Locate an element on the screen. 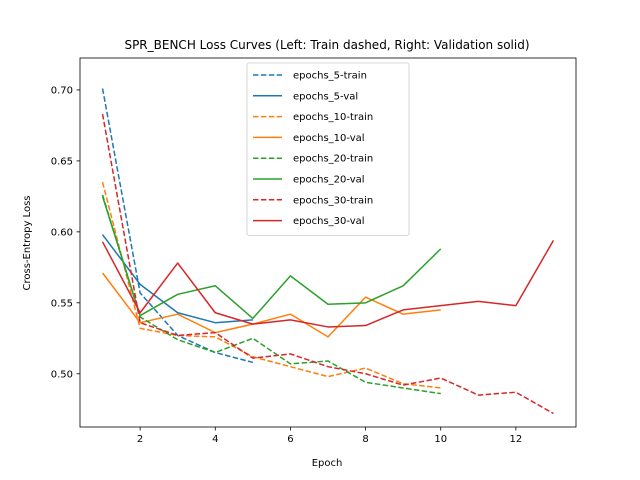 The width and height of the screenshot is (640, 480). y-tick-label: 0.65 is located at coordinates (62, 161).